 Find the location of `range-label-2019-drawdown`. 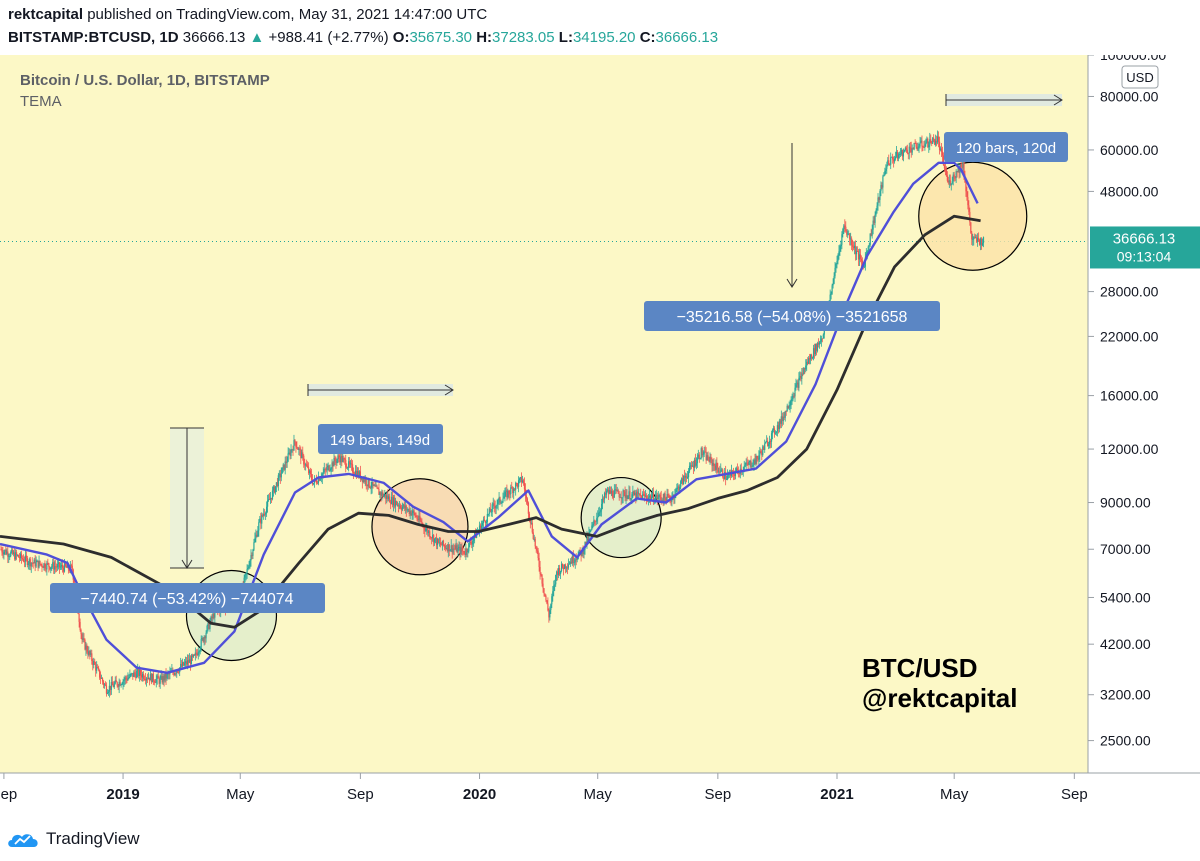

range-label-2019-drawdown is located at coordinates (187, 598).